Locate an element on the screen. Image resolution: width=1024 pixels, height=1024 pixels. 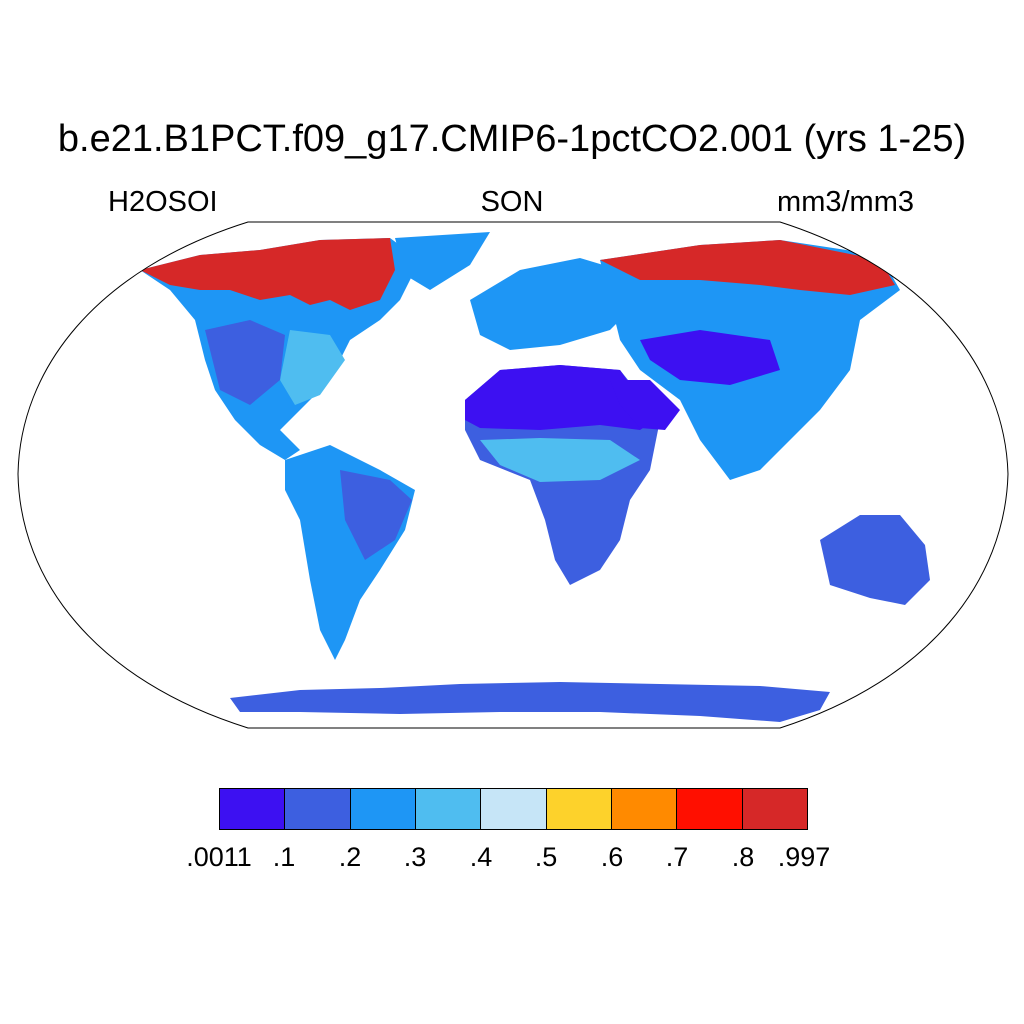
south-america-east is located at coordinates (376, 515).